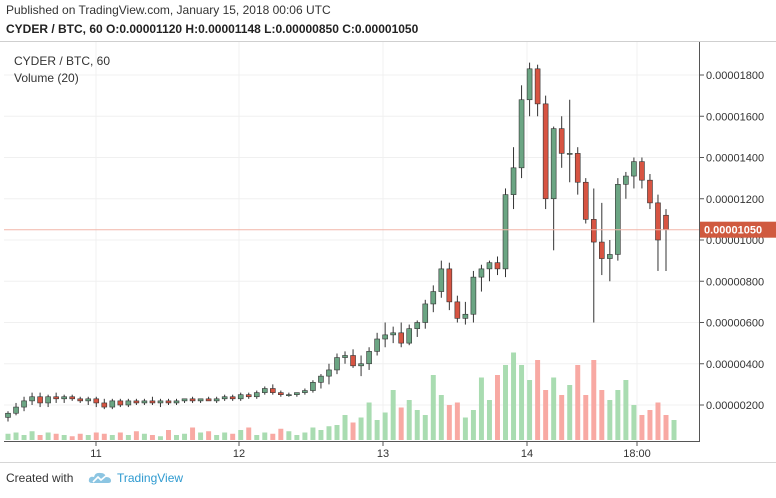 Image resolution: width=776 pixels, height=498 pixels. What do you see at coordinates (352, 452) in the screenshot?
I see `time-axis: 11 12 13 14 18:00` at bounding box center [352, 452].